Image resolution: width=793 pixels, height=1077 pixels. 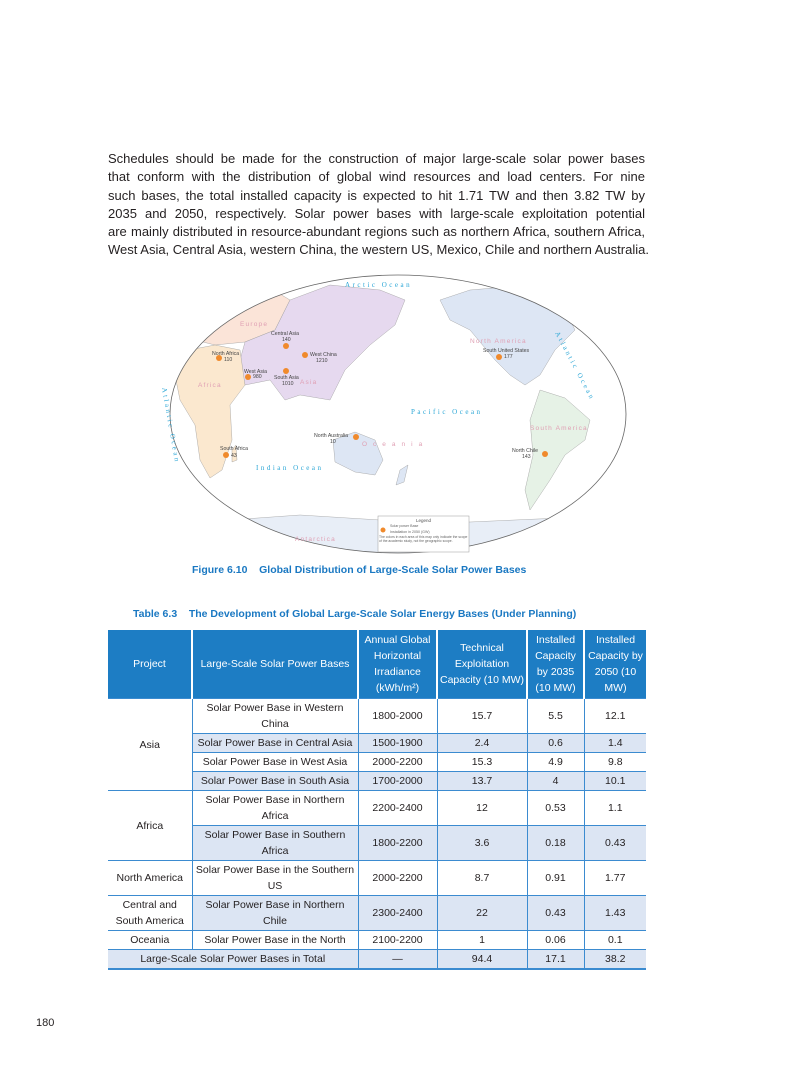 I want to click on indian-ocean-label: Indian Ocean, so click(x=290, y=468).